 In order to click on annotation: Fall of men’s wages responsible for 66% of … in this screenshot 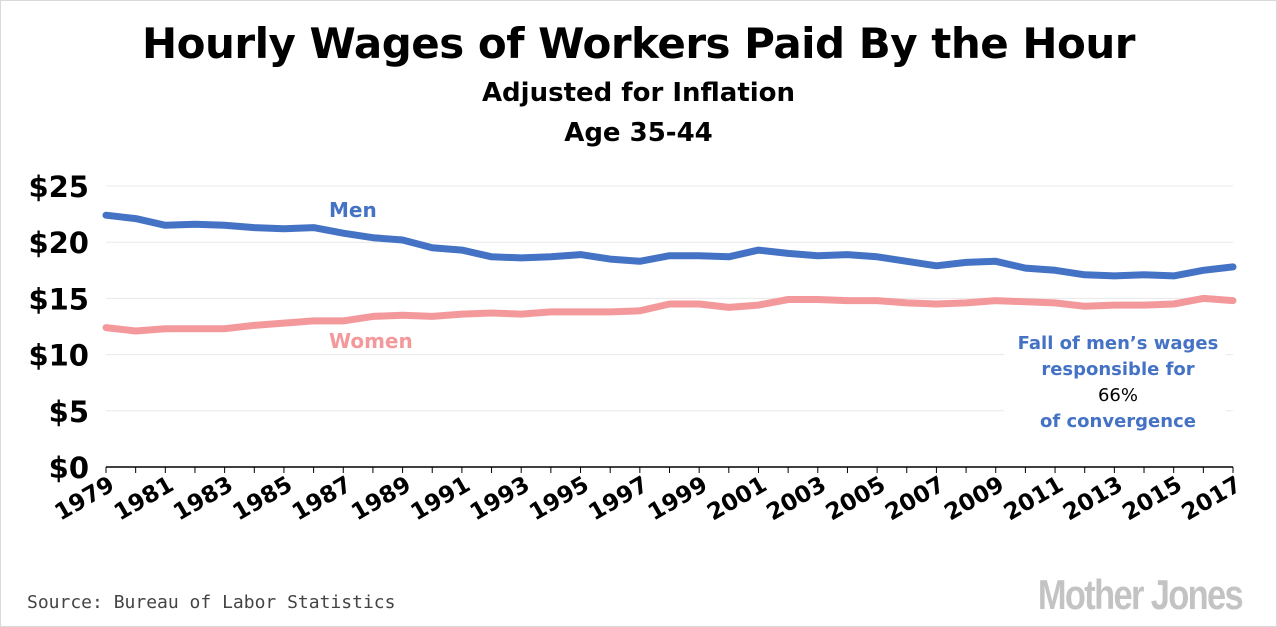, I will do `click(1115, 381)`.